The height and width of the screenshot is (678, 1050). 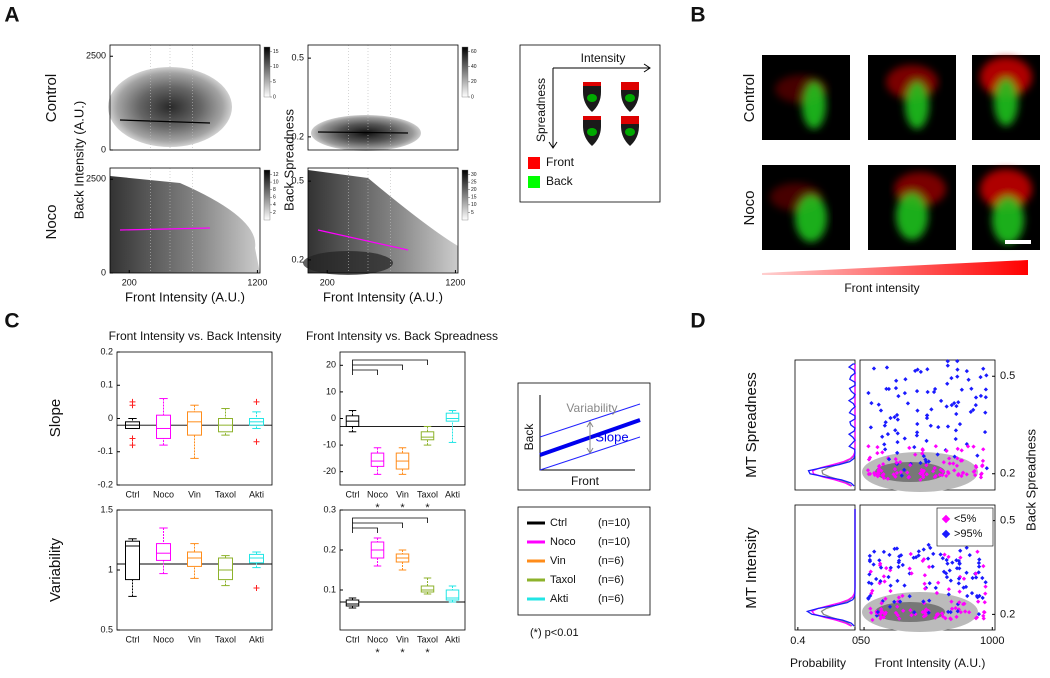 I want to click on x-tick-label: 1200, so click(x=455, y=282).